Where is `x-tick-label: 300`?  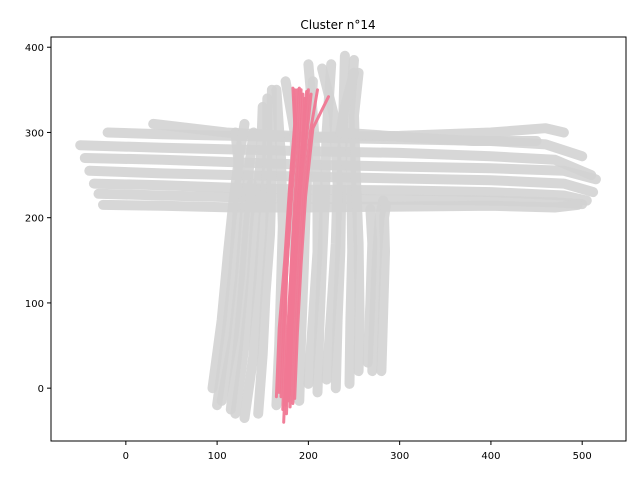 x-tick-label: 300 is located at coordinates (399, 456).